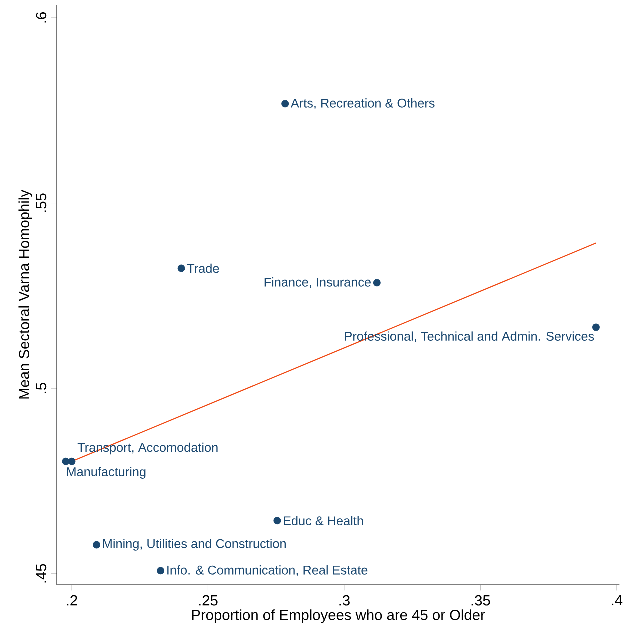 The height and width of the screenshot is (632, 627). I want to click on y-tick-label: .55, so click(41, 203).